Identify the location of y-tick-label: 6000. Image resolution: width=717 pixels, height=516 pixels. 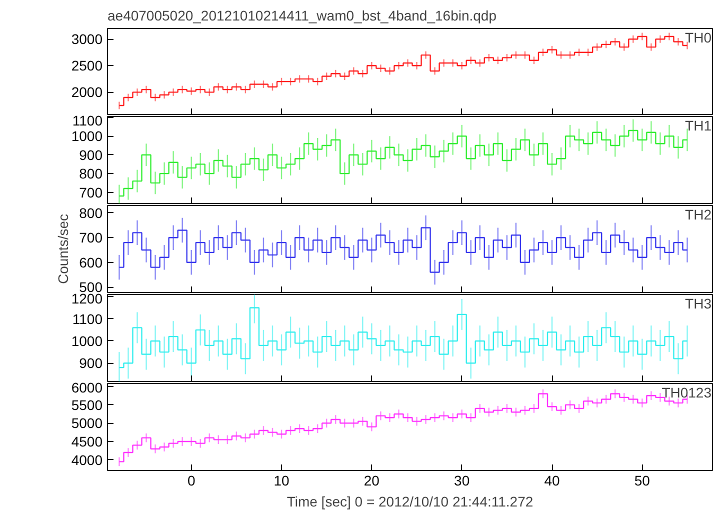
(87, 388).